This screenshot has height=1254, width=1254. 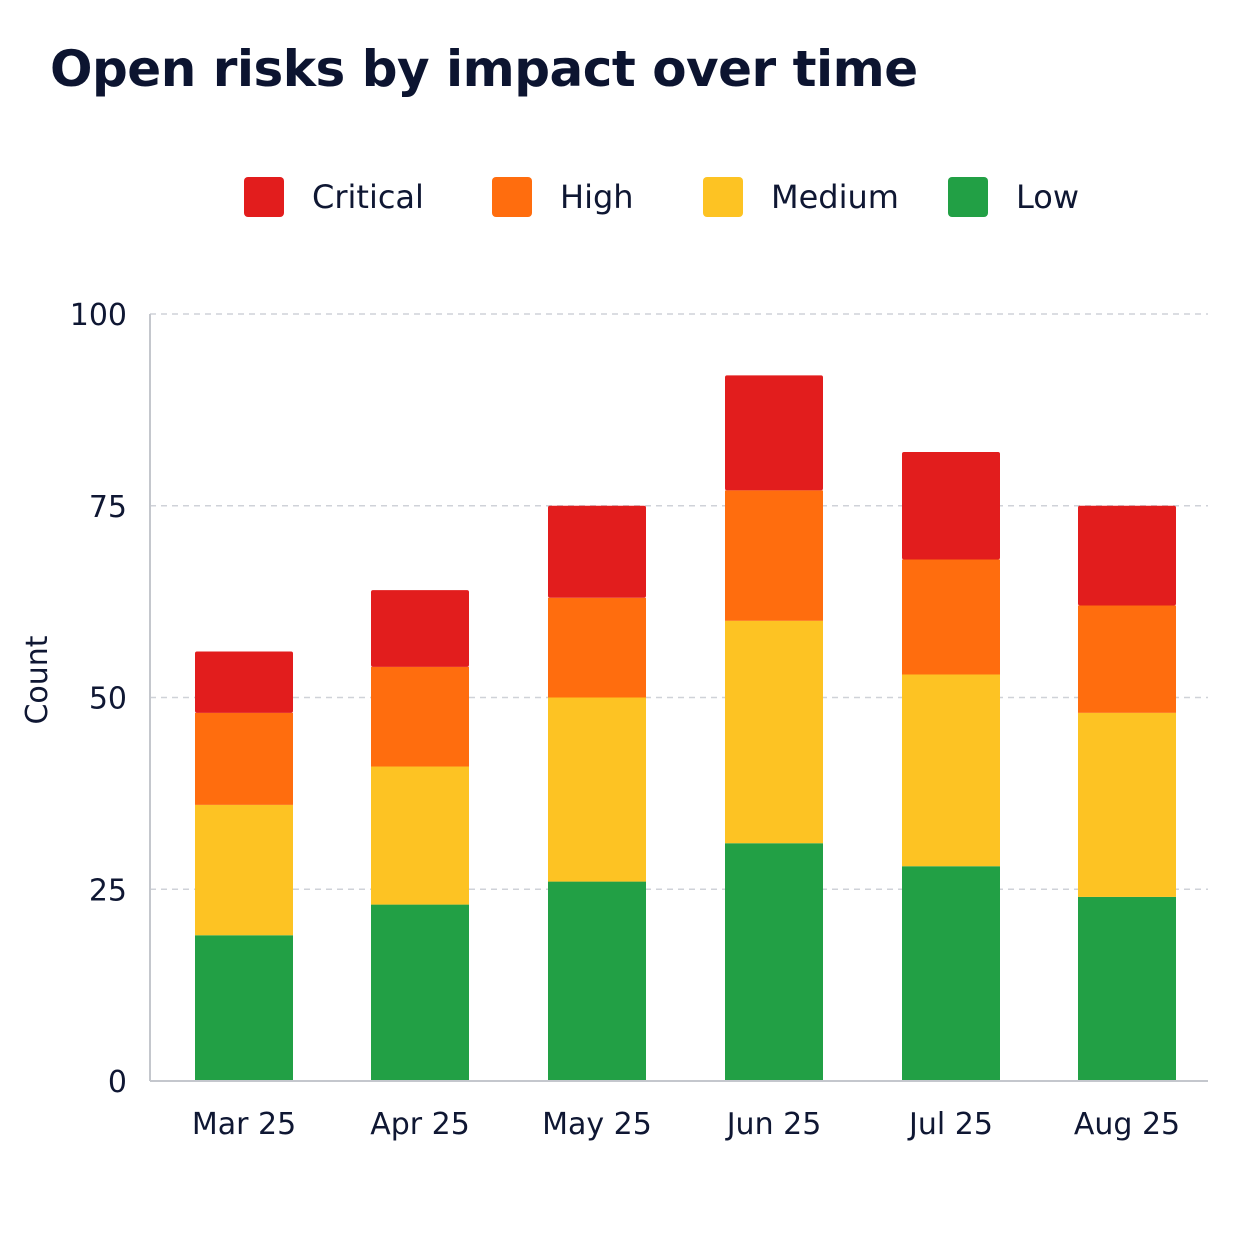 What do you see at coordinates (1127, 1124) in the screenshot?
I see `x-tick-label-5: Aug 25` at bounding box center [1127, 1124].